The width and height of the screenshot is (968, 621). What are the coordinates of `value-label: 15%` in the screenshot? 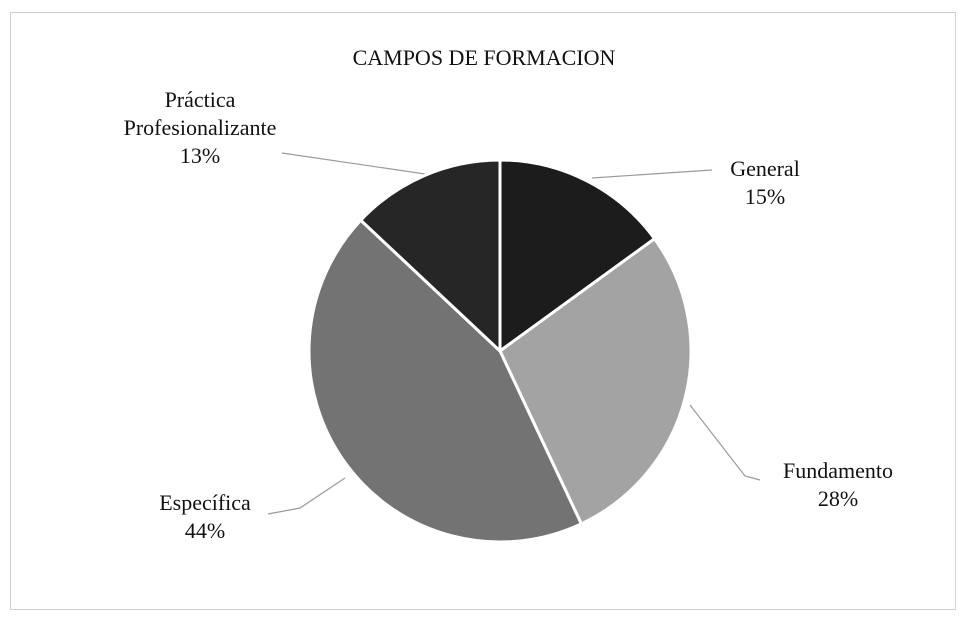 It's located at (765, 196).